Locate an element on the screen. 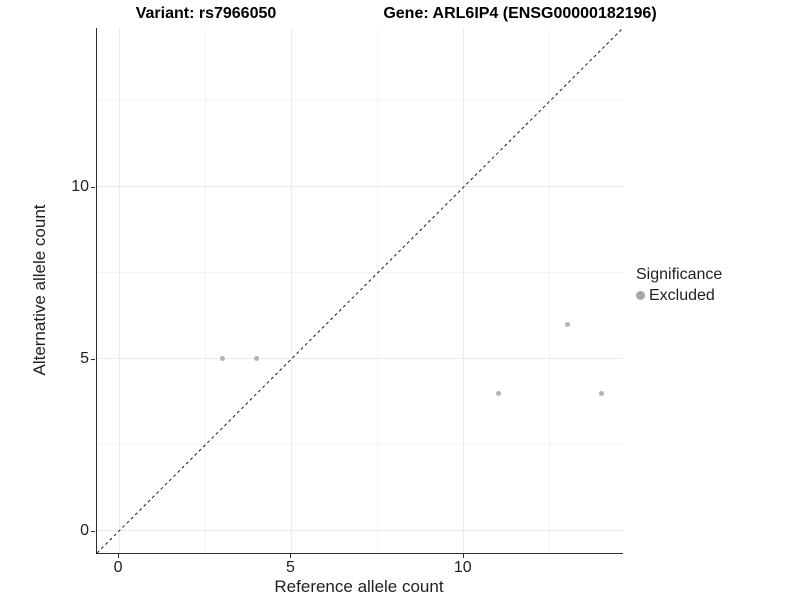 This screenshot has height=600, width=800. x-axis-title: Reference allele count is located at coordinates (359, 586).